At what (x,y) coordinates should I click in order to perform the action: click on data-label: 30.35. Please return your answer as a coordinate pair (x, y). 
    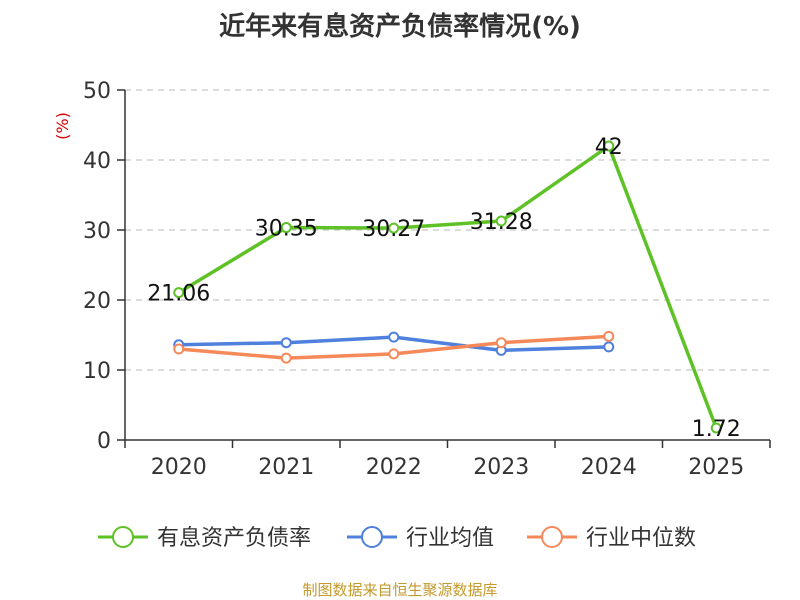
    Looking at the image, I should click on (286, 229).